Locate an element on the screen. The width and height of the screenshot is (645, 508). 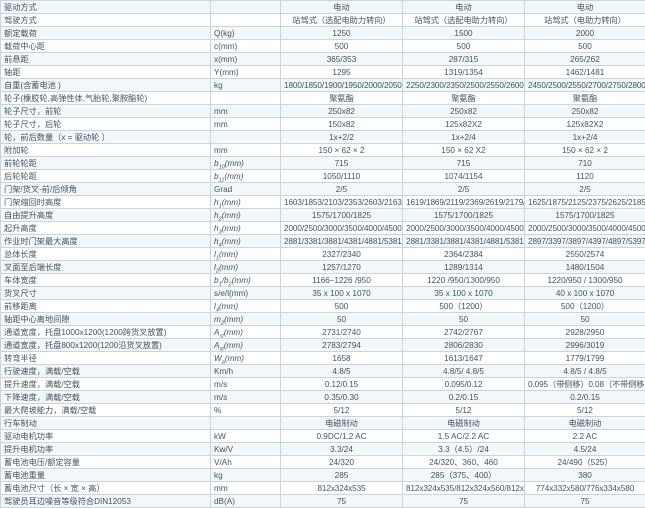
row-unit: Km/h is located at coordinates (246, 371).